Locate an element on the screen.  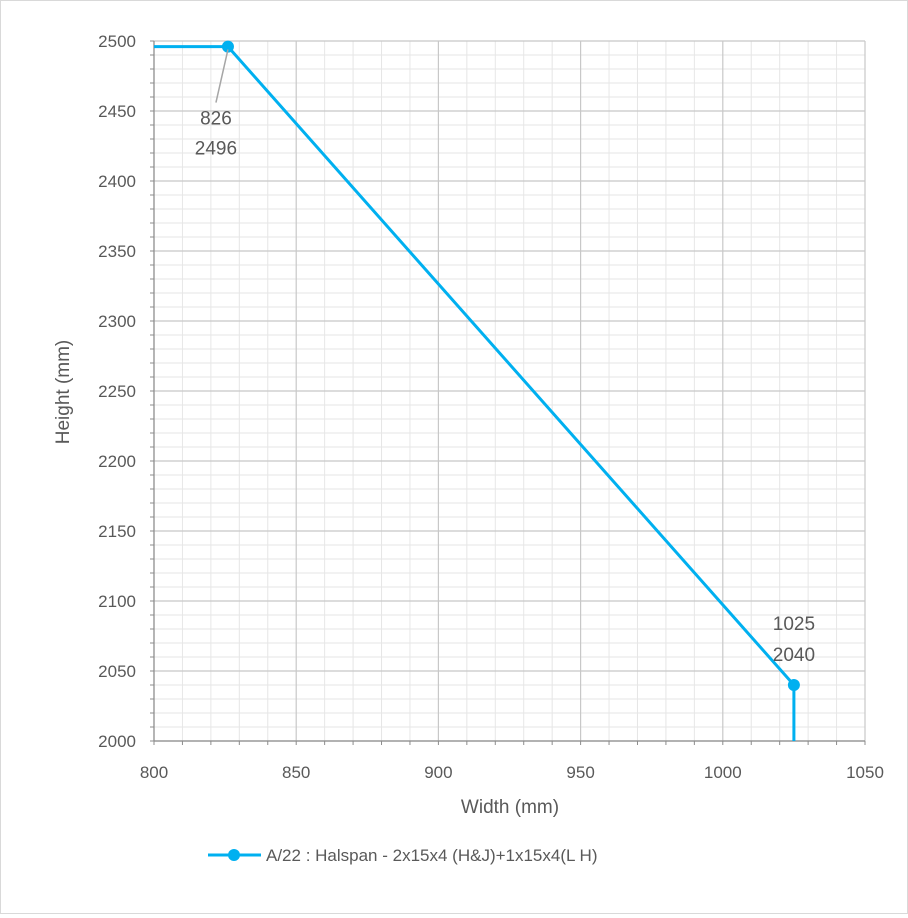
data-label-y: 2040 is located at coordinates (794, 655).